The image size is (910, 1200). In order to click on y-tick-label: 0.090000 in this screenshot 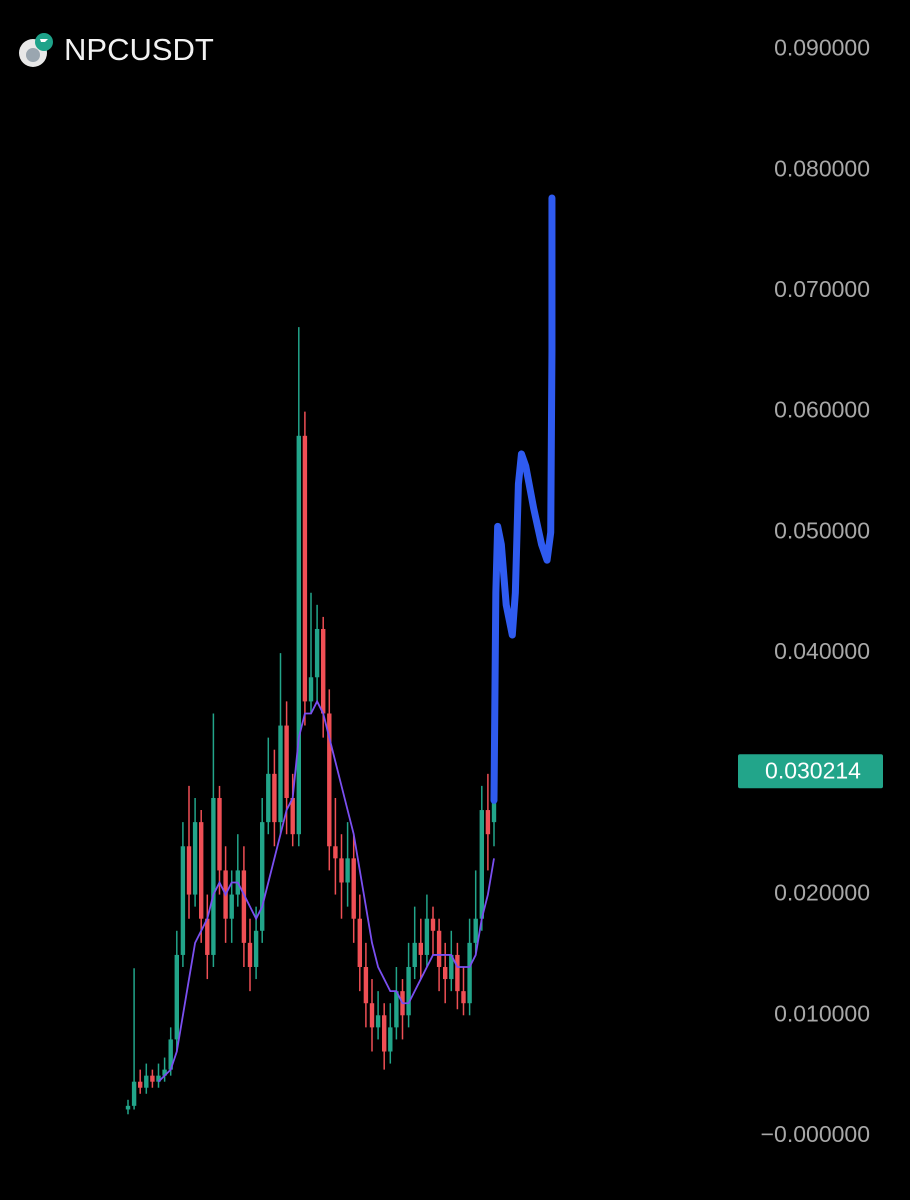, I will do `click(822, 48)`.